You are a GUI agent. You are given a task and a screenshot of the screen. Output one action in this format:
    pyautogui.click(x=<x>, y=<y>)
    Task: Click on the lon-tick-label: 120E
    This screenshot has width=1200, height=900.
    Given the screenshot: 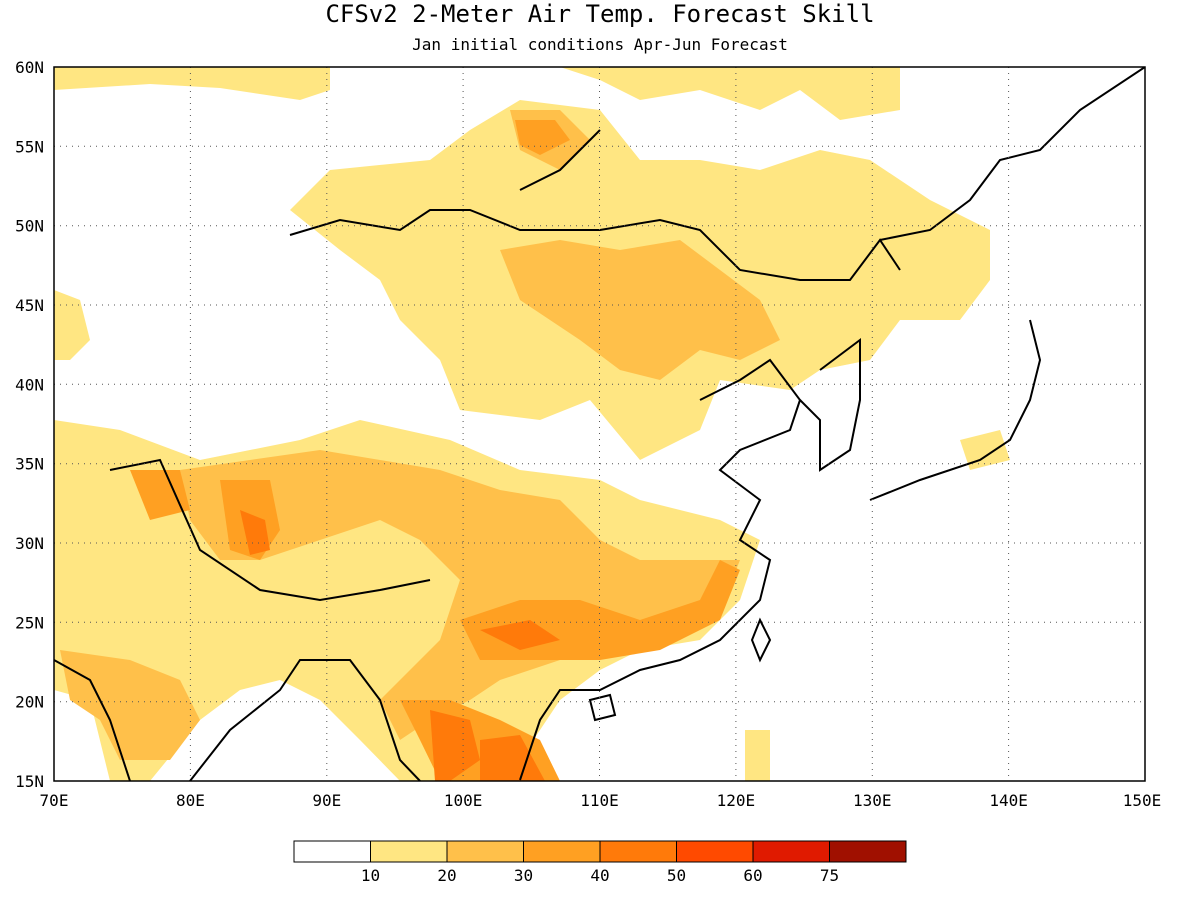 What is the action you would take?
    pyautogui.click(x=736, y=800)
    